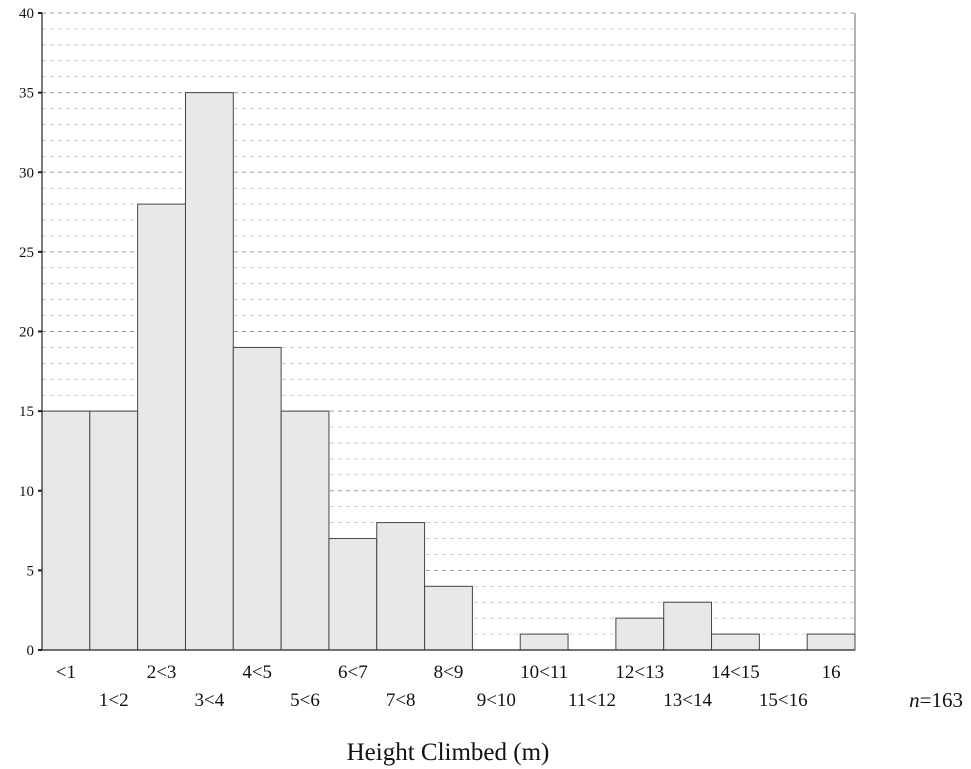 Image resolution: width=971 pixels, height=769 pixels. Describe the element at coordinates (449, 672) in the screenshot. I see `x-tick-label: 8<9` at that location.